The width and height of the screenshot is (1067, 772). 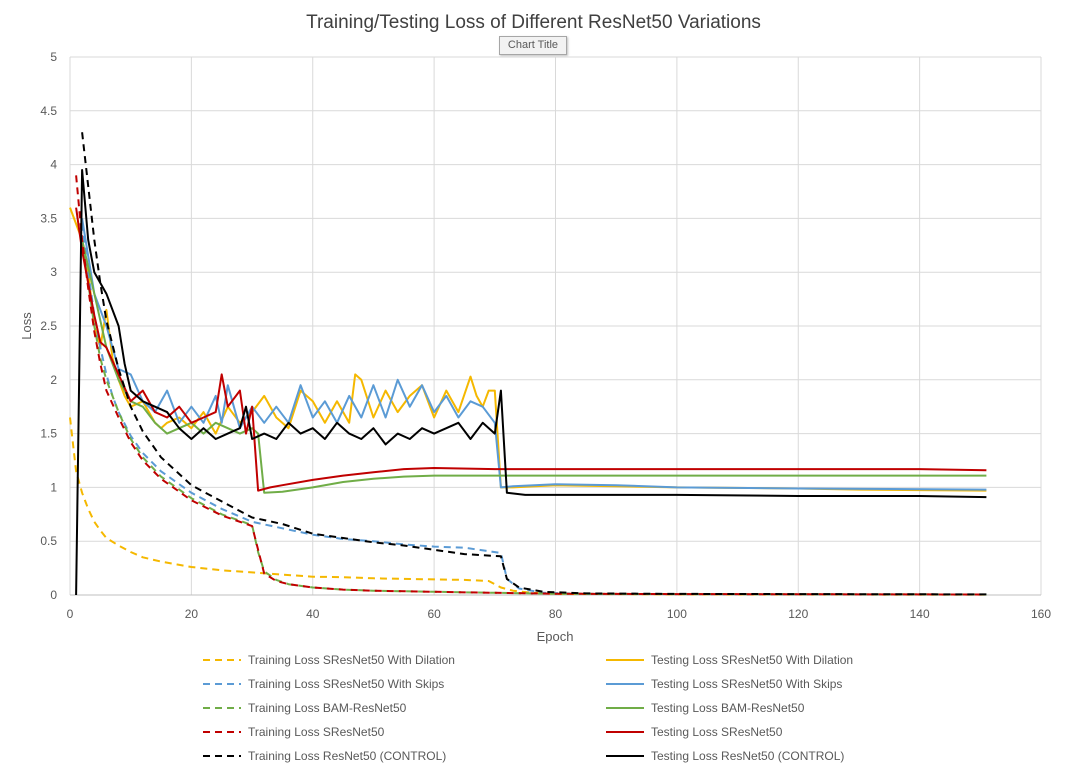 I want to click on y-tick-label: 2, so click(x=53, y=380).